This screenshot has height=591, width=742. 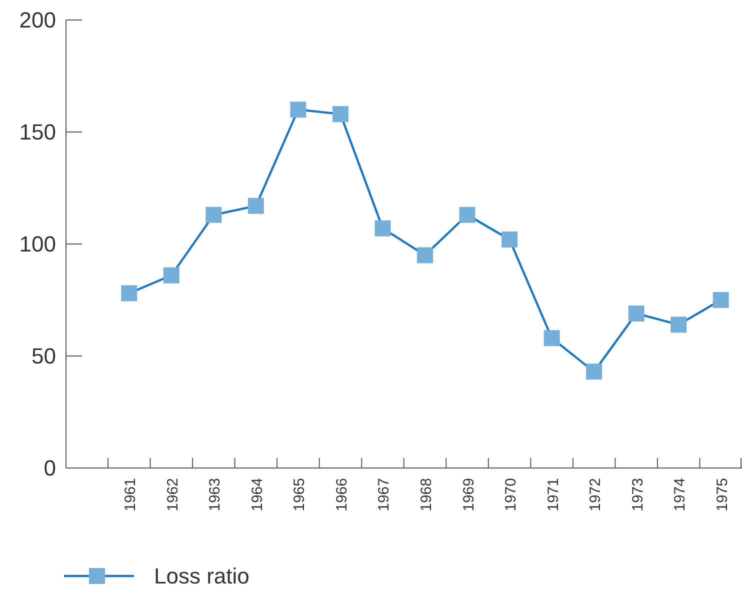 I want to click on y-tick-label: 150, so click(x=37, y=132).